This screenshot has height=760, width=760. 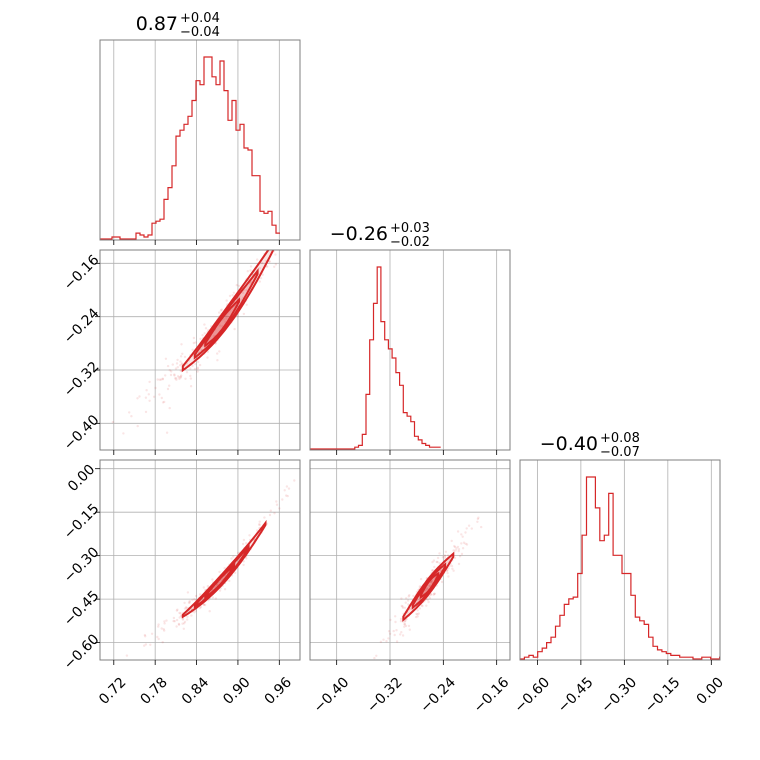 I want to click on panel-title-p0: 0.87, so click(x=157, y=24).